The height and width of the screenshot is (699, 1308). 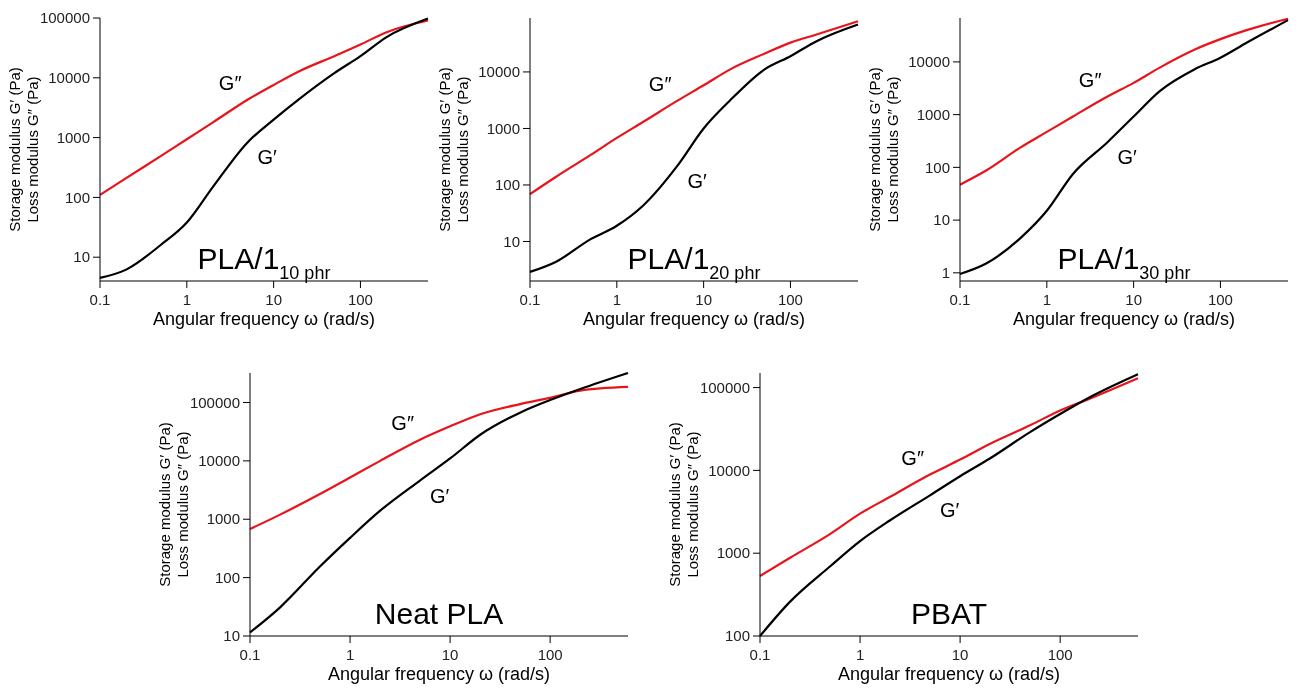 What do you see at coordinates (949, 613) in the screenshot?
I see `text: PBAT` at bounding box center [949, 613].